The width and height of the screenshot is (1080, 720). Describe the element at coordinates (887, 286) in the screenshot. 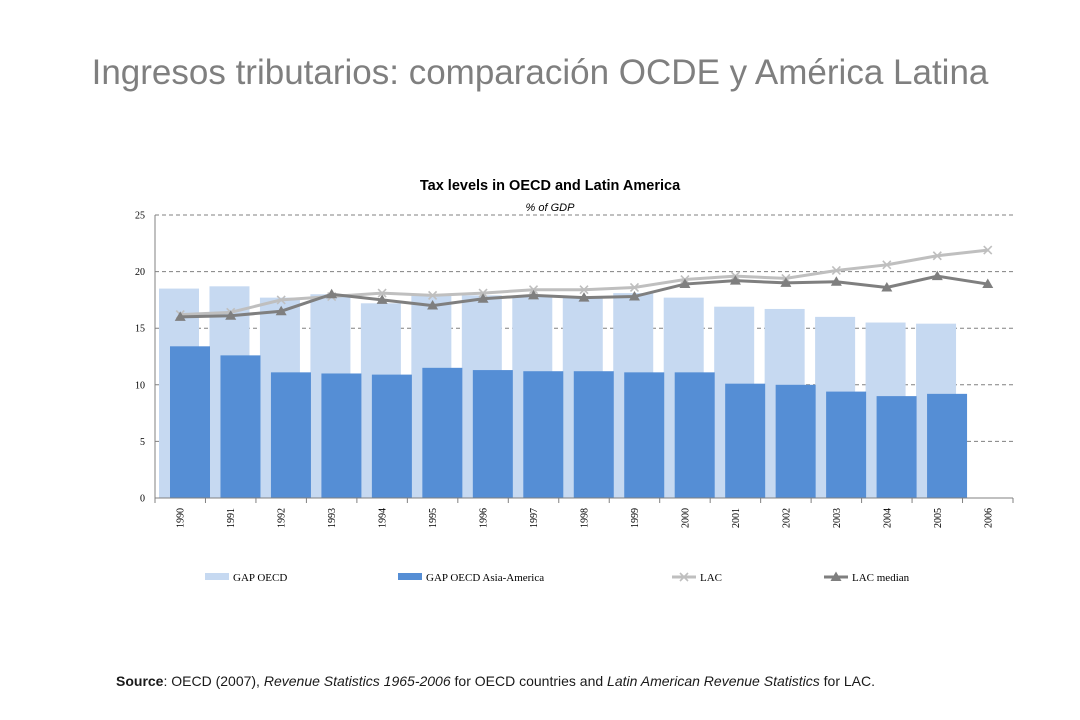

I see `point-lac-median-2004` at that location.